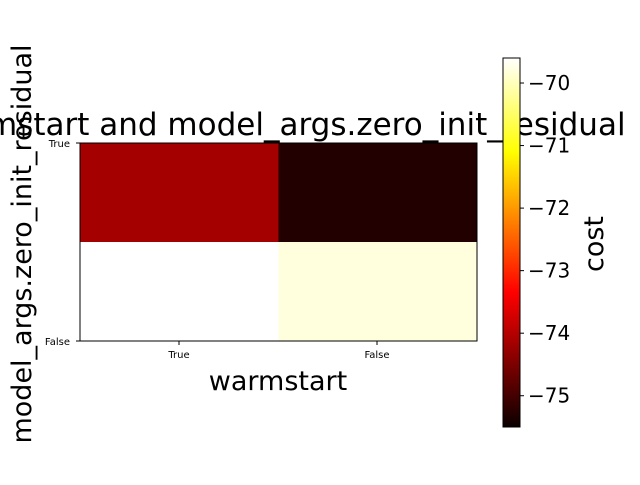 This screenshot has width=640, height=485. I want to click on y-axis-label: model_args.zero_init_residual, so click(22, 243).